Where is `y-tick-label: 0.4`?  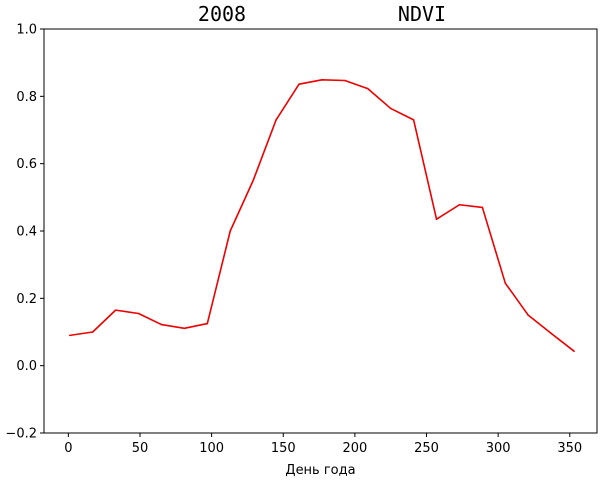
y-tick-label: 0.4 is located at coordinates (26, 232).